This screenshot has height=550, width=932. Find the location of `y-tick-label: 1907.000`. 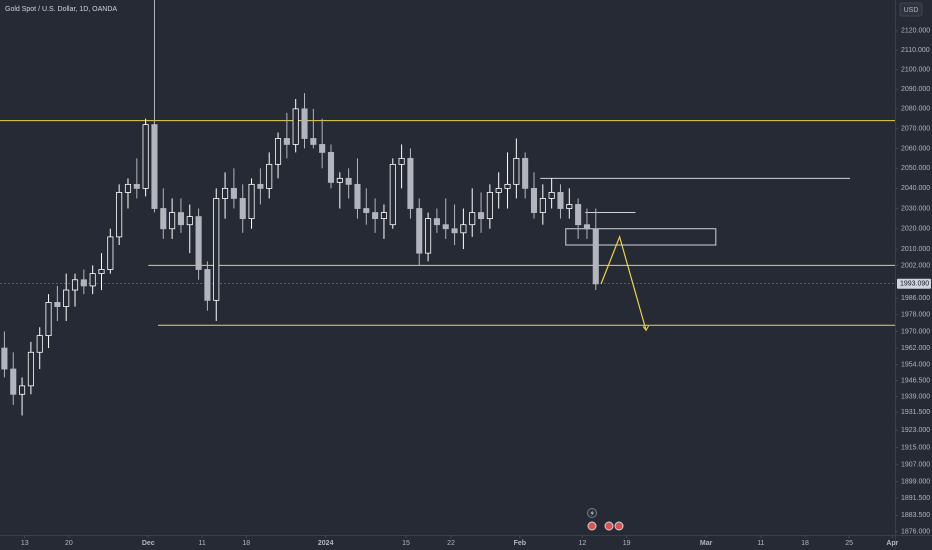

y-tick-label: 1907.000 is located at coordinates (915, 464).